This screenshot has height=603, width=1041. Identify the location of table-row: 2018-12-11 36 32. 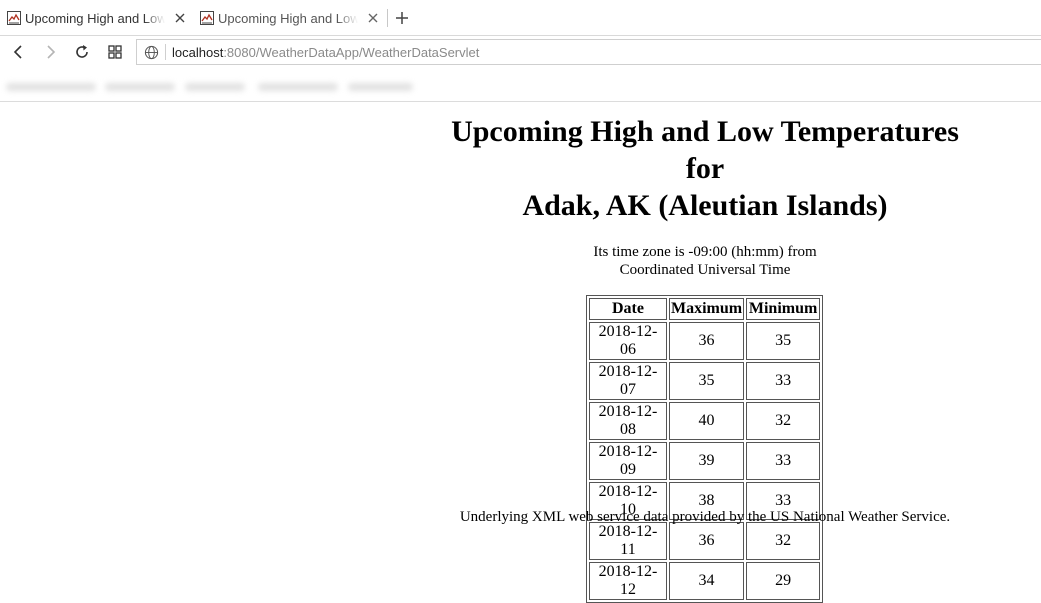
(705, 541).